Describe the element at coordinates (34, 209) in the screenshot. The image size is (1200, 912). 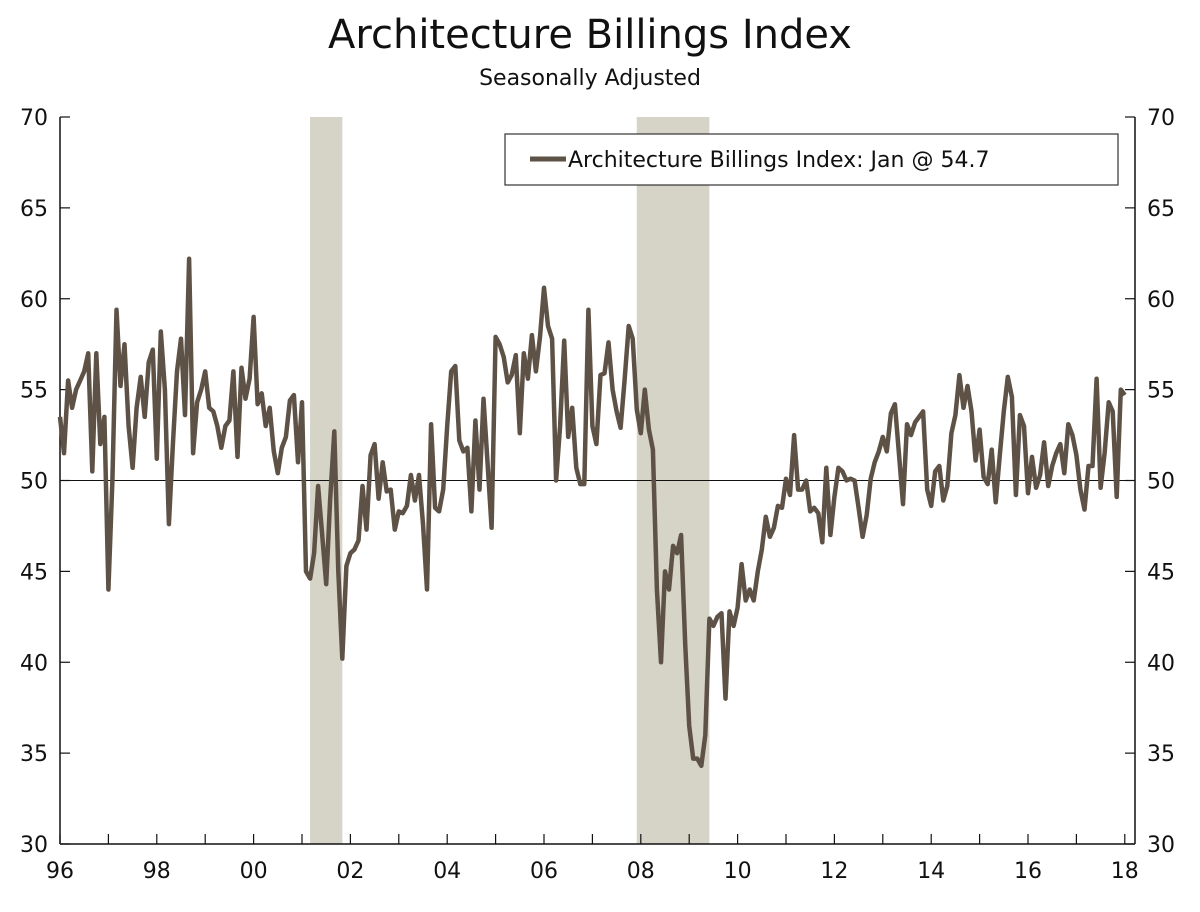
I see `y-tick-label-left: 65` at that location.